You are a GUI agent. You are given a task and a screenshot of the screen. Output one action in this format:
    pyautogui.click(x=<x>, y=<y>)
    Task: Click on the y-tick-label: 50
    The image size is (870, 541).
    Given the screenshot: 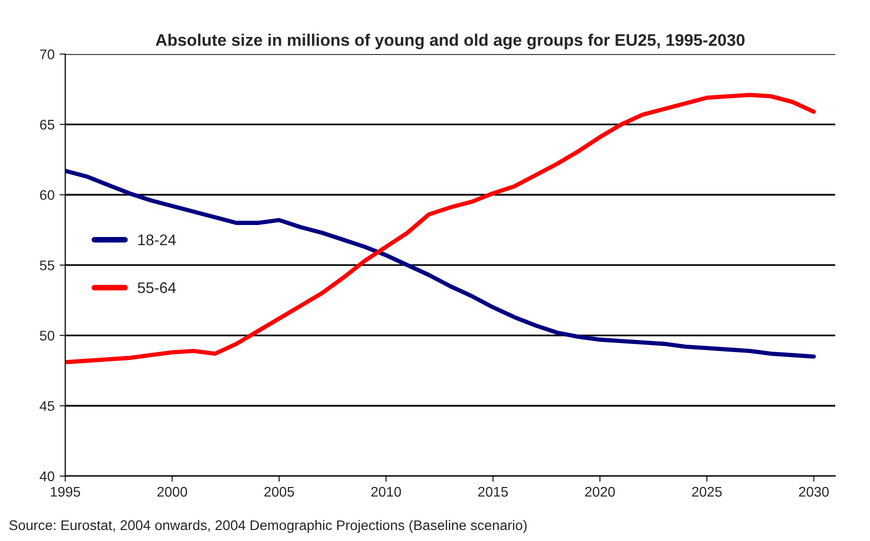 What is the action you would take?
    pyautogui.click(x=47, y=335)
    